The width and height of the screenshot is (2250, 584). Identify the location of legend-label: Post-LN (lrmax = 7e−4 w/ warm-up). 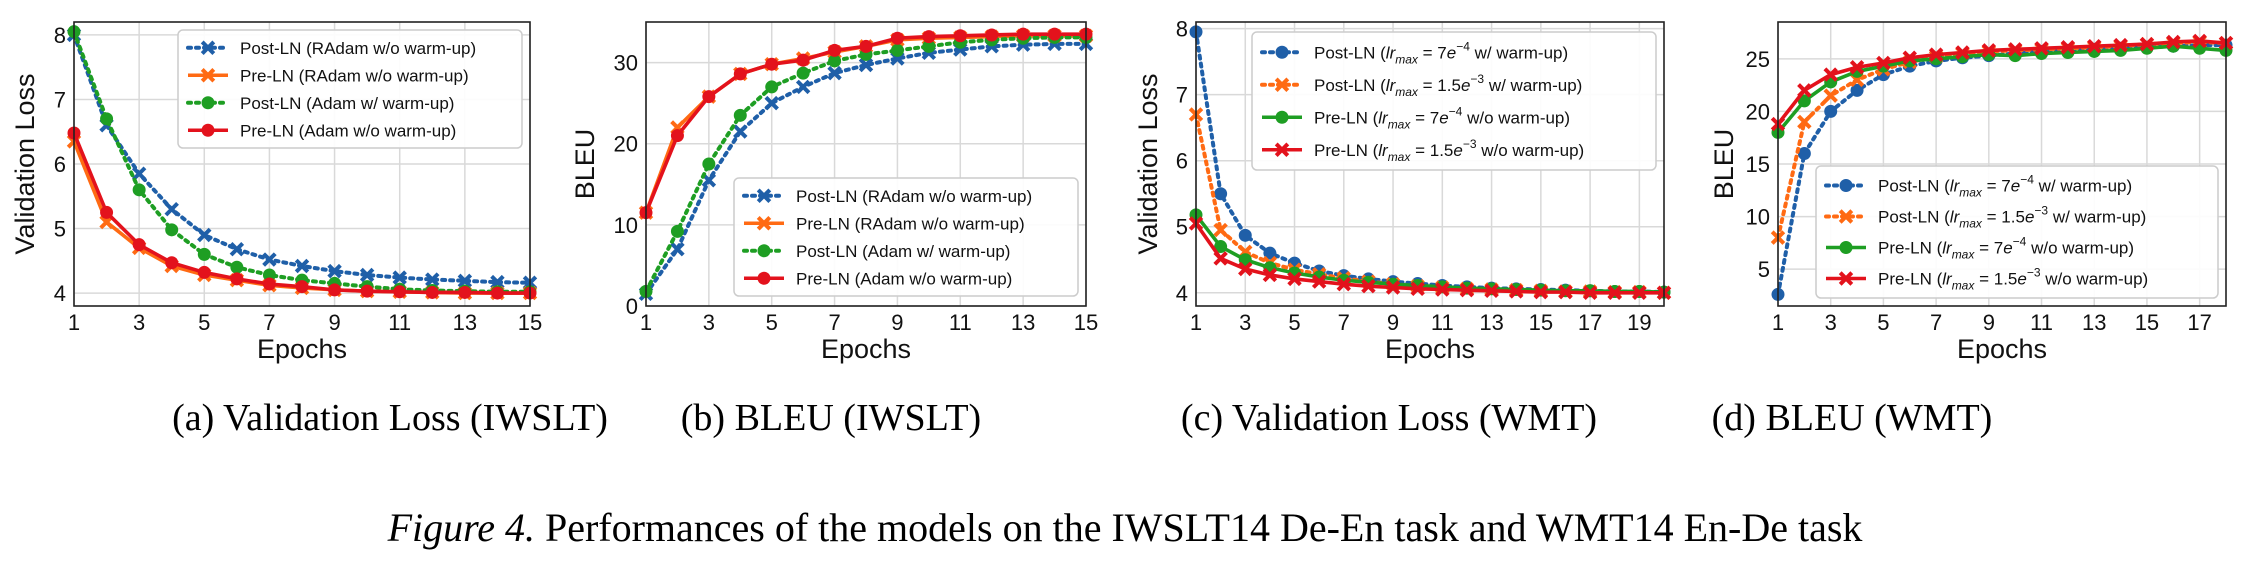
(2005, 186).